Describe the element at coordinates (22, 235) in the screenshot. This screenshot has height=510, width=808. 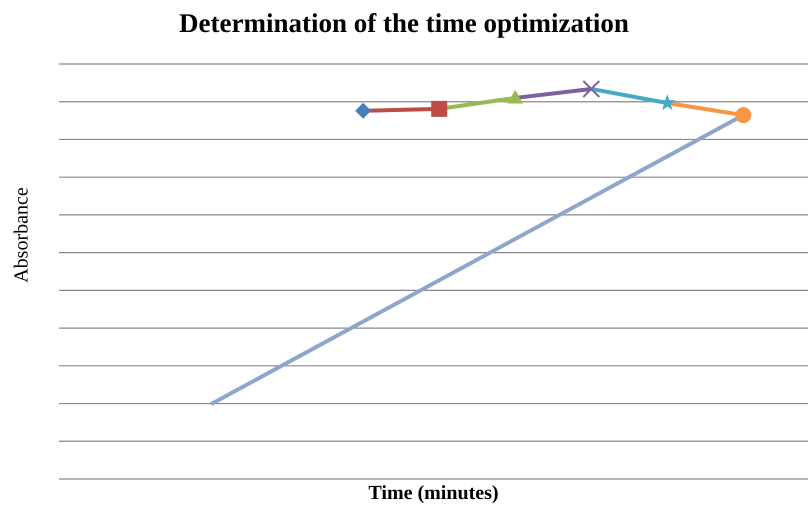
I see `y-axis-title: Absorbance` at that location.